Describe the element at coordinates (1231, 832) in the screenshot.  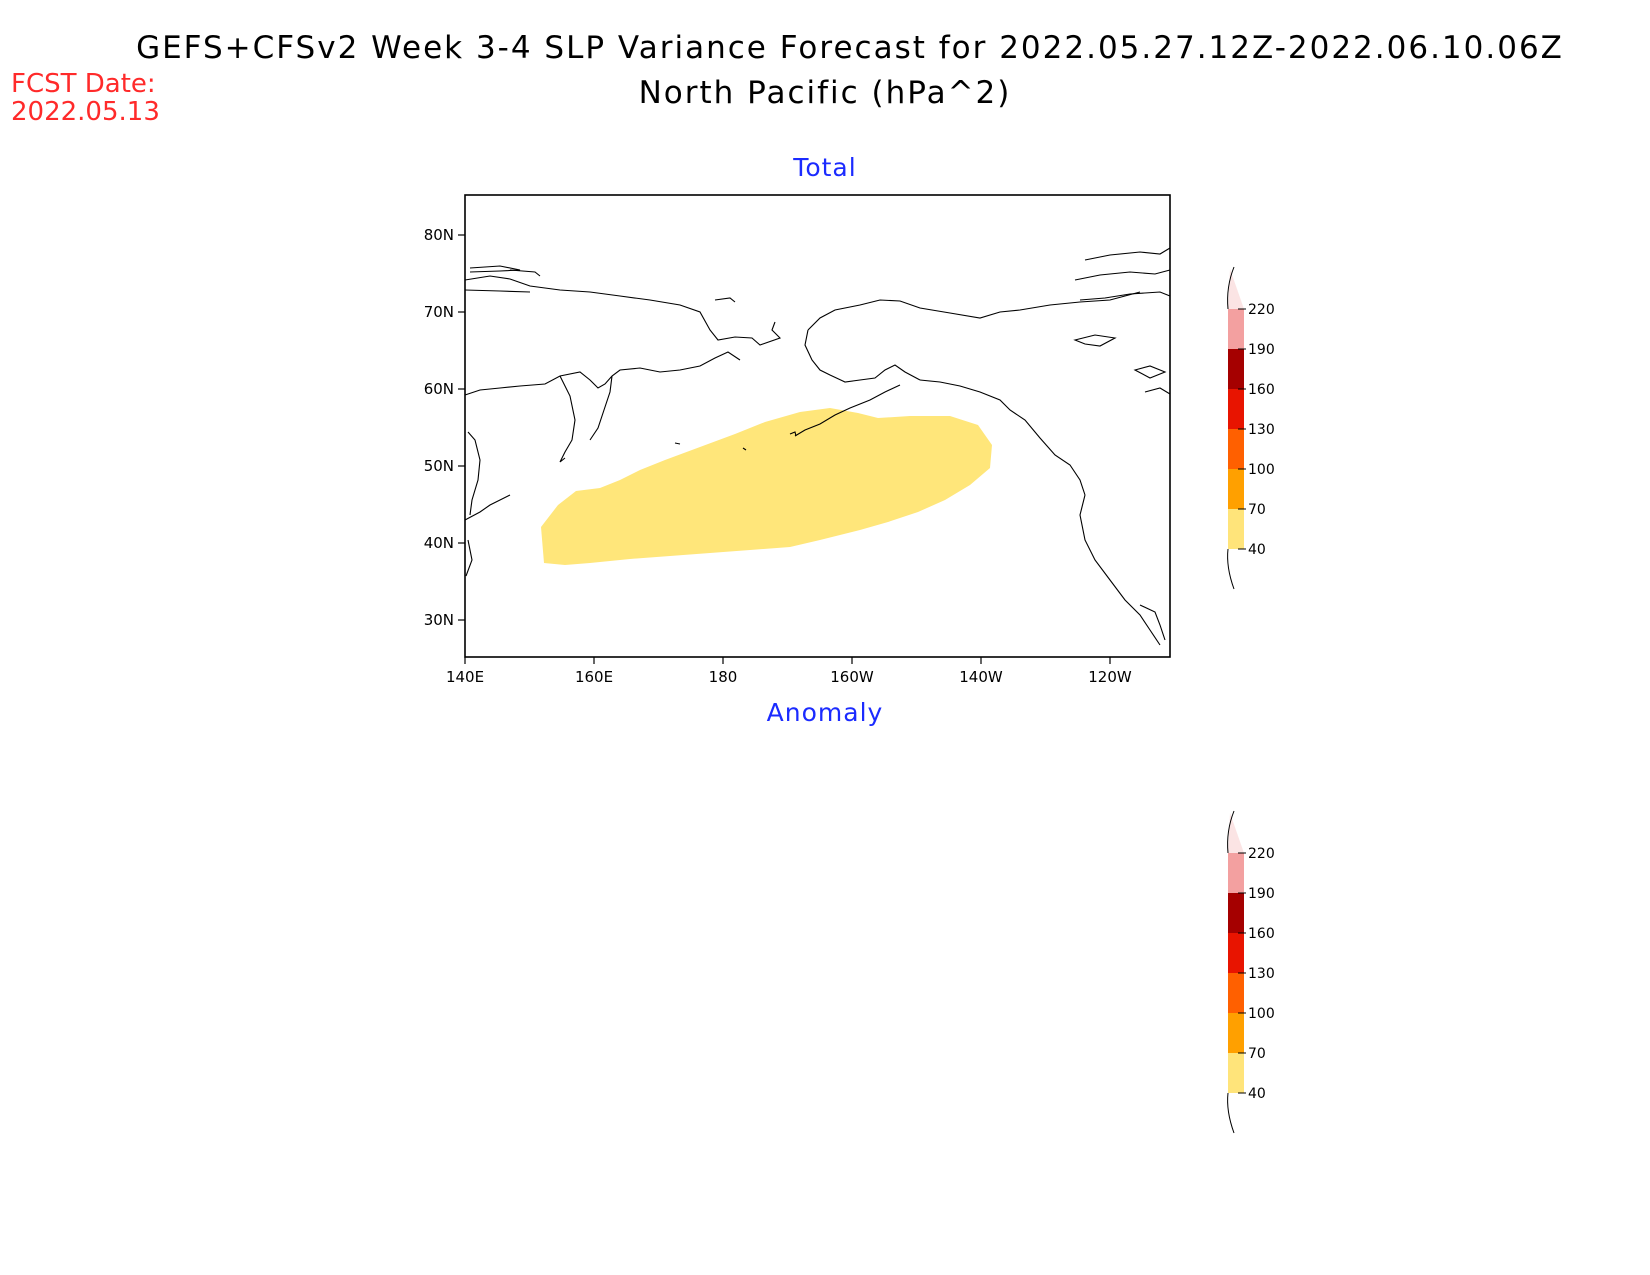
I see `anomaly-colorbar-top-edge` at that location.